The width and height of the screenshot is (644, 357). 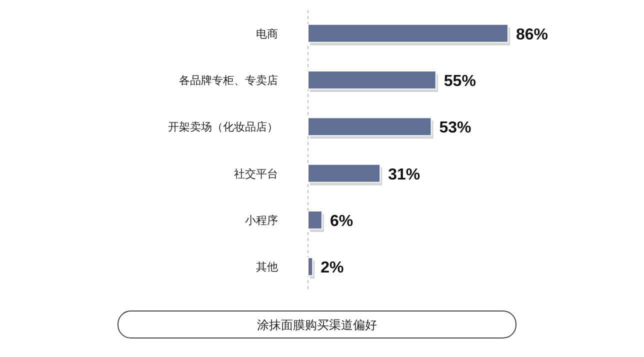 What do you see at coordinates (455, 128) in the screenshot?
I see `data-label: 53%` at bounding box center [455, 128].